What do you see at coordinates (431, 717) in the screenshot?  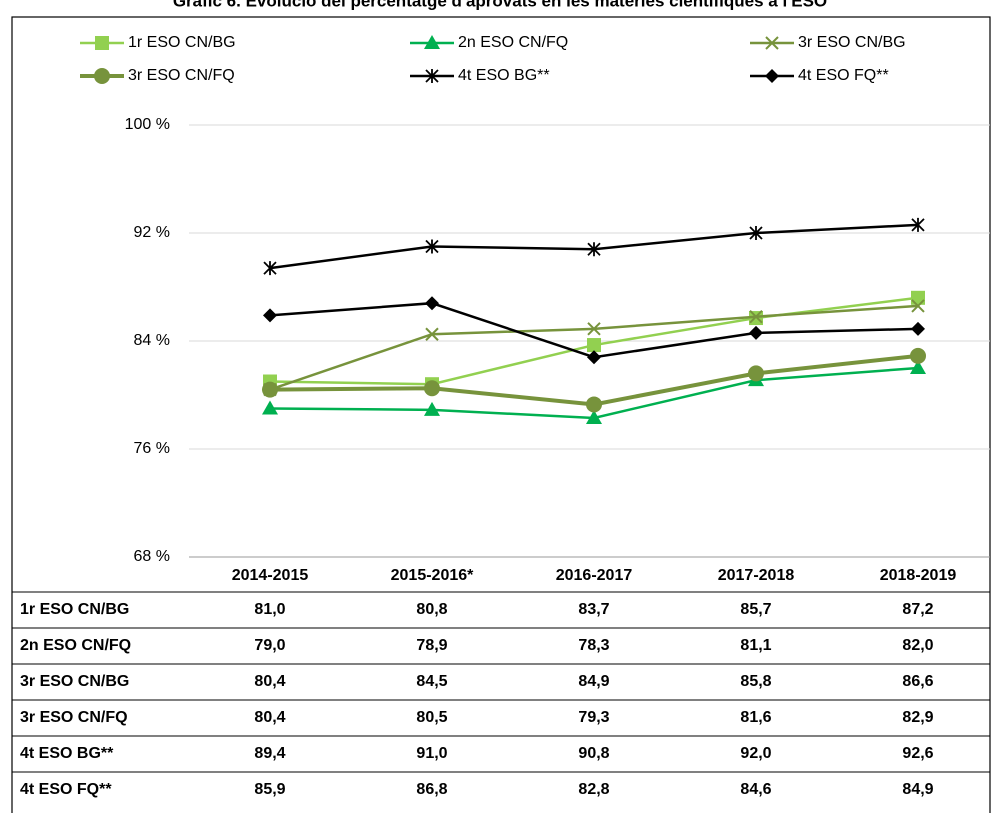 I see `table-cell: 80,5` at bounding box center [431, 717].